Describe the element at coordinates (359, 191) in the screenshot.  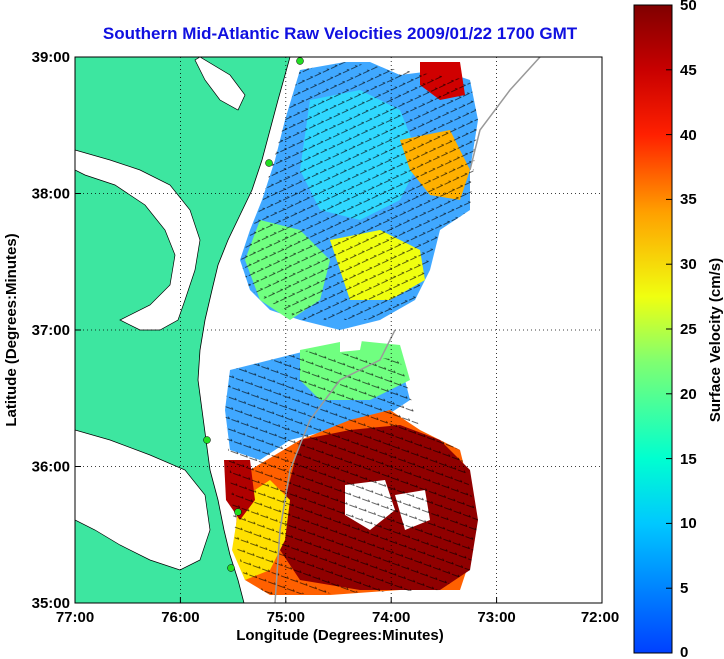
I see `velocity-vectors-north` at that location.